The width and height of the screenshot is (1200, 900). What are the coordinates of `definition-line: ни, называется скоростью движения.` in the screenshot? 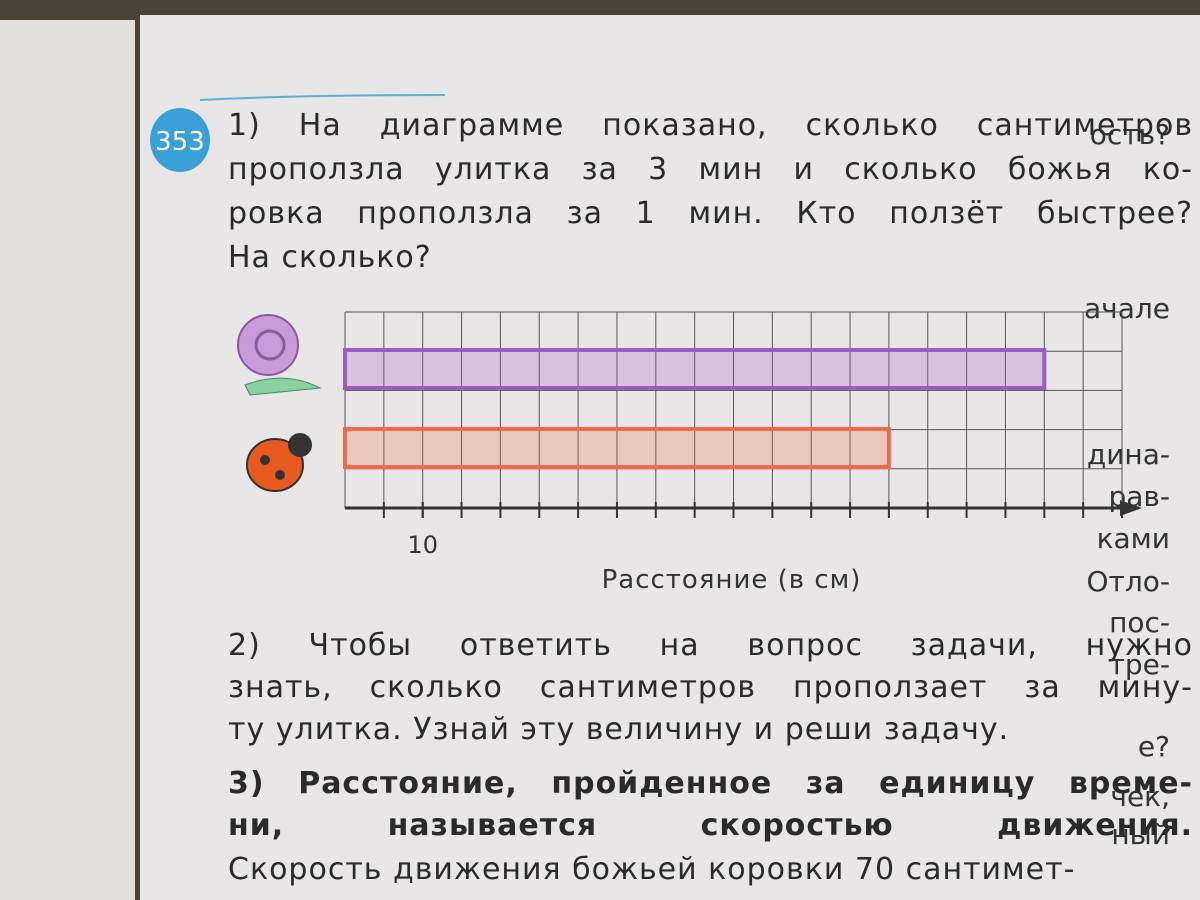 It's located at (710, 825).